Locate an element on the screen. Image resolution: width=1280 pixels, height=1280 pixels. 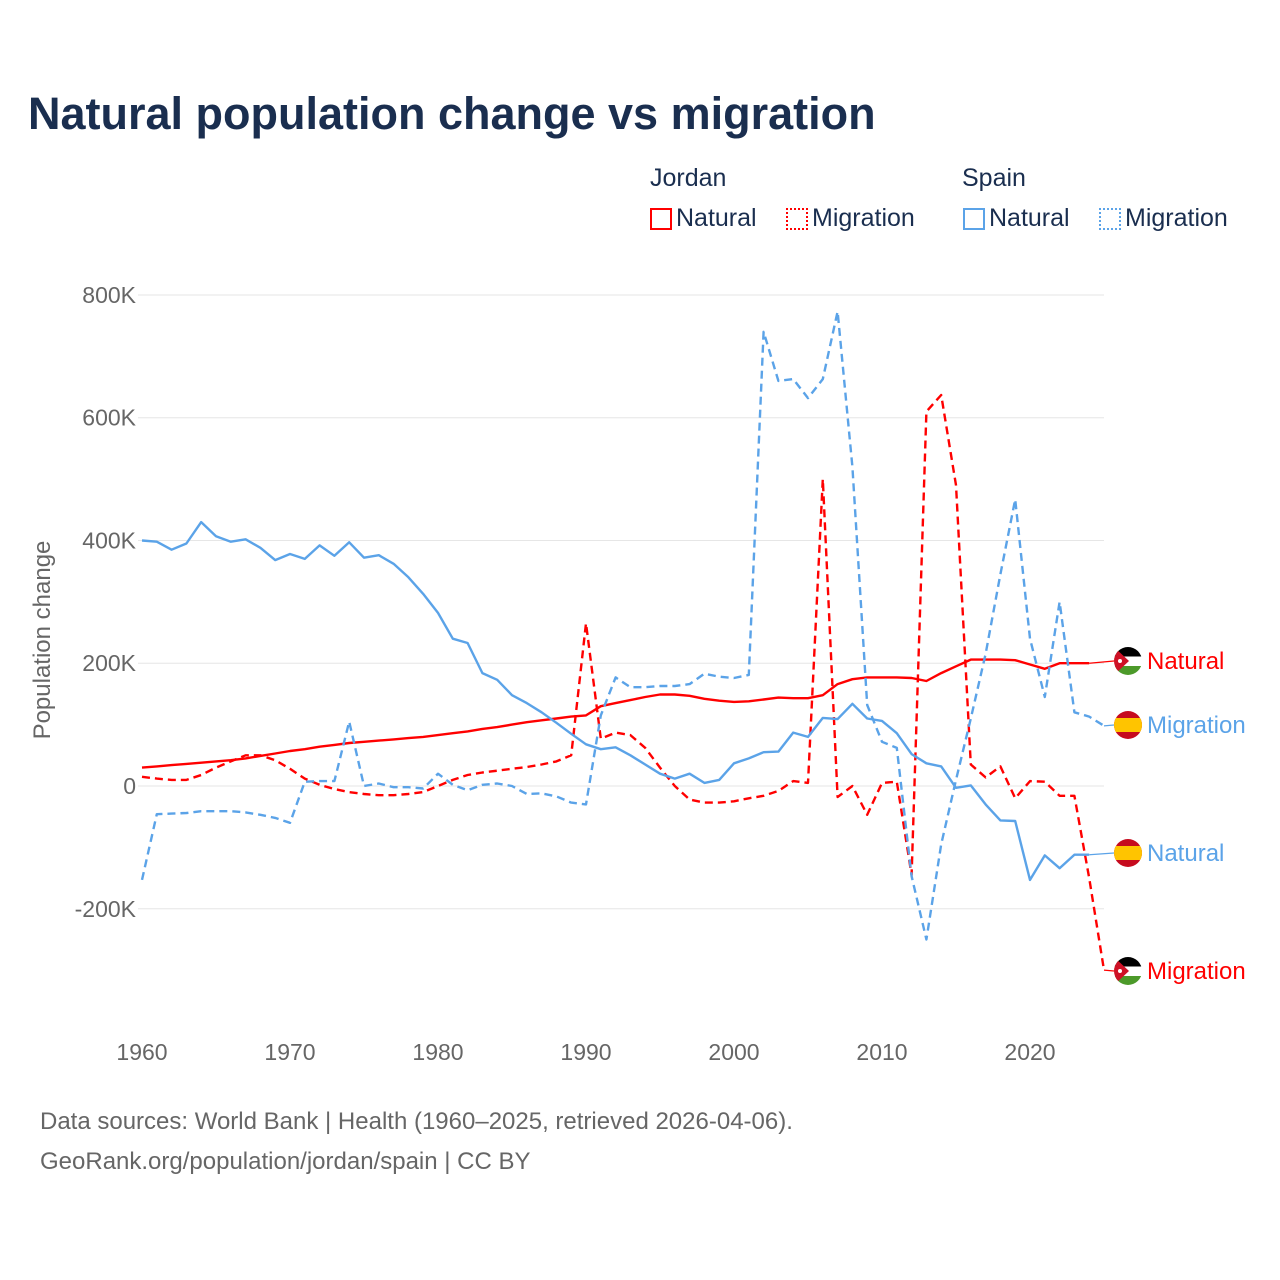
x-tick-label: 2010 is located at coordinates (881, 1052).